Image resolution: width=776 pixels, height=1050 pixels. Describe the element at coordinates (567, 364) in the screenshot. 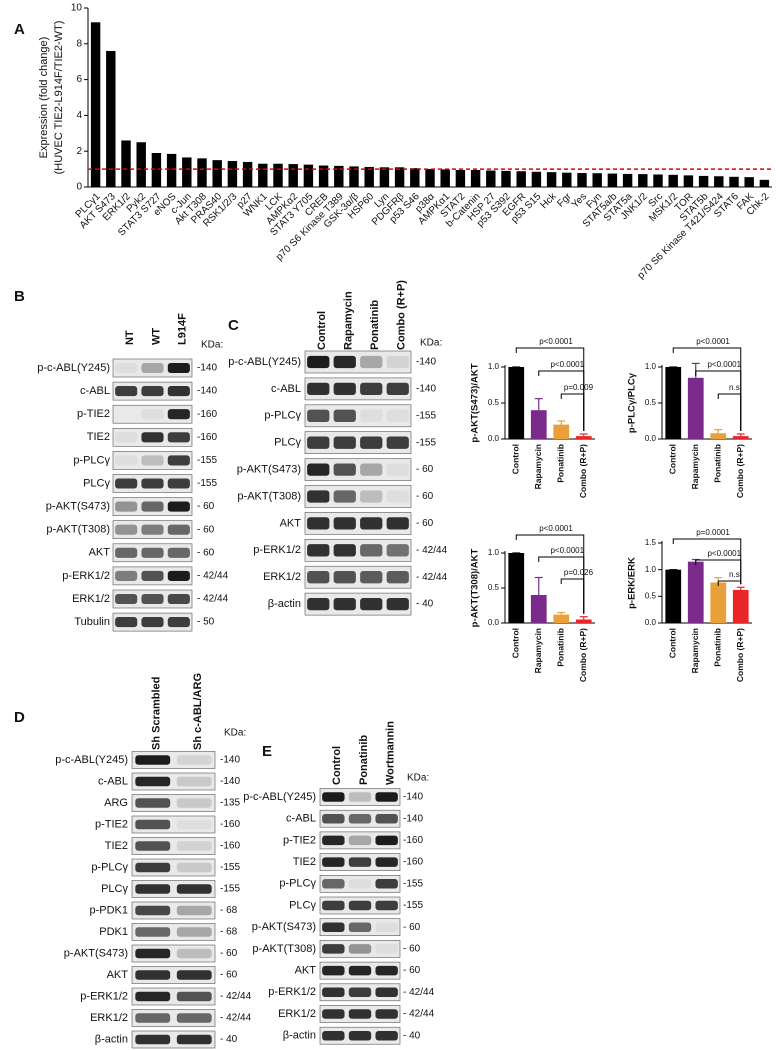

I see `significance-label: p<0.0001` at that location.